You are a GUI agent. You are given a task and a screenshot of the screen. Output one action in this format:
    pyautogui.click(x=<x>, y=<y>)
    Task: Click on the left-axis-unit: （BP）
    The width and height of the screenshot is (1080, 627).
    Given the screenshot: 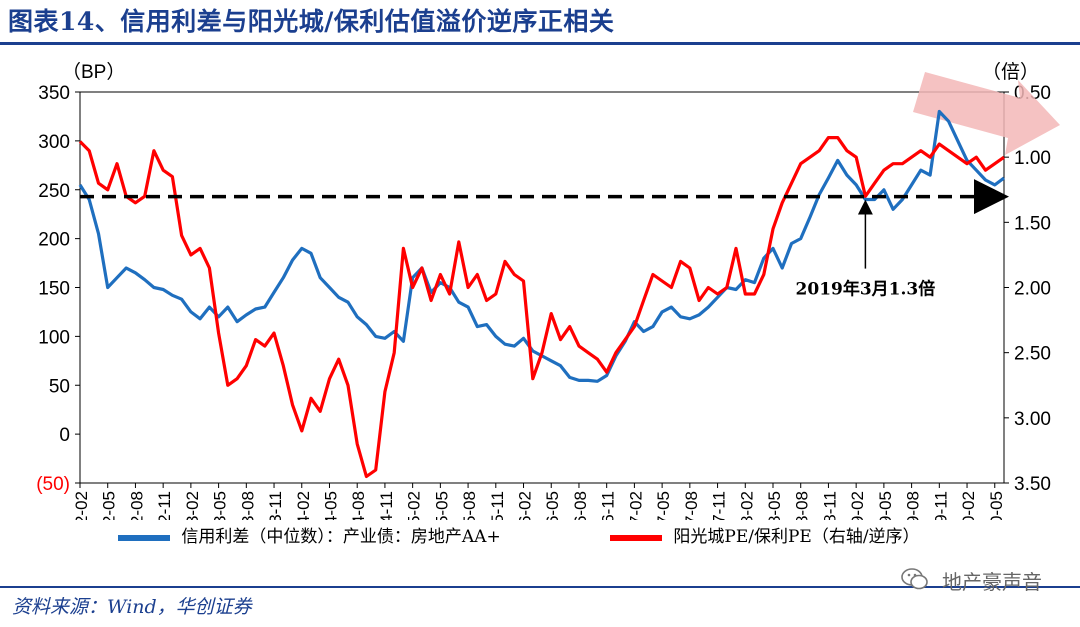 What is the action you would take?
    pyautogui.click(x=93, y=72)
    